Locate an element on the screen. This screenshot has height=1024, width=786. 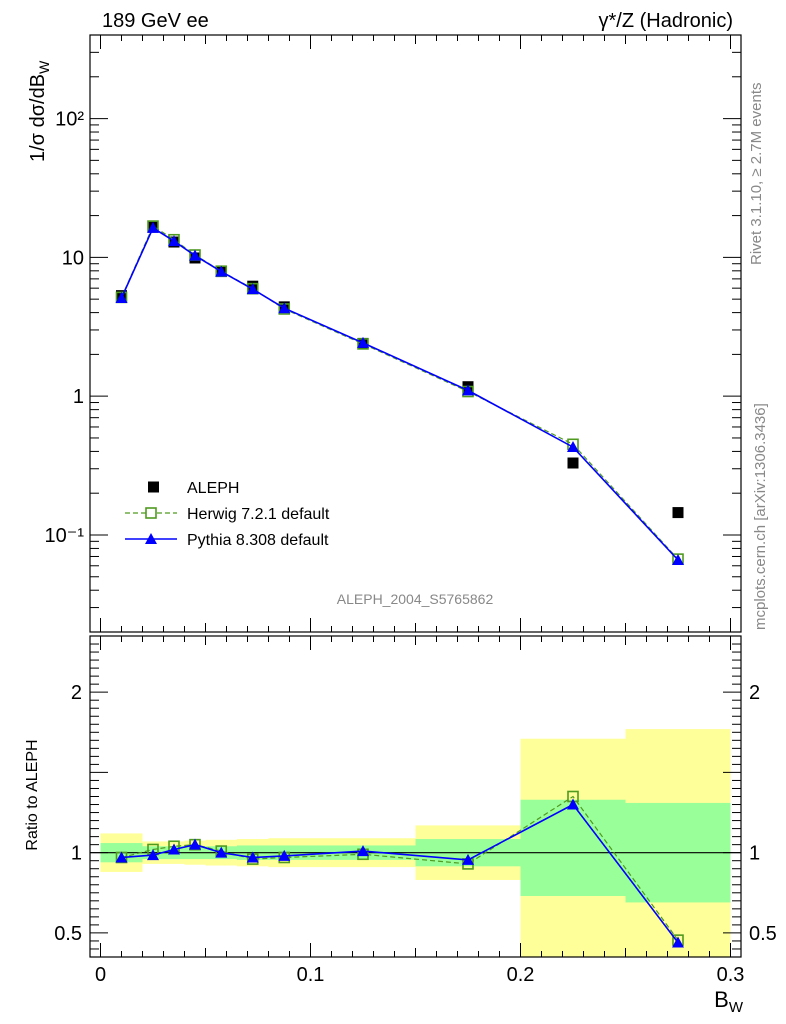
x-tick-label: 0.1 is located at coordinates (311, 975).